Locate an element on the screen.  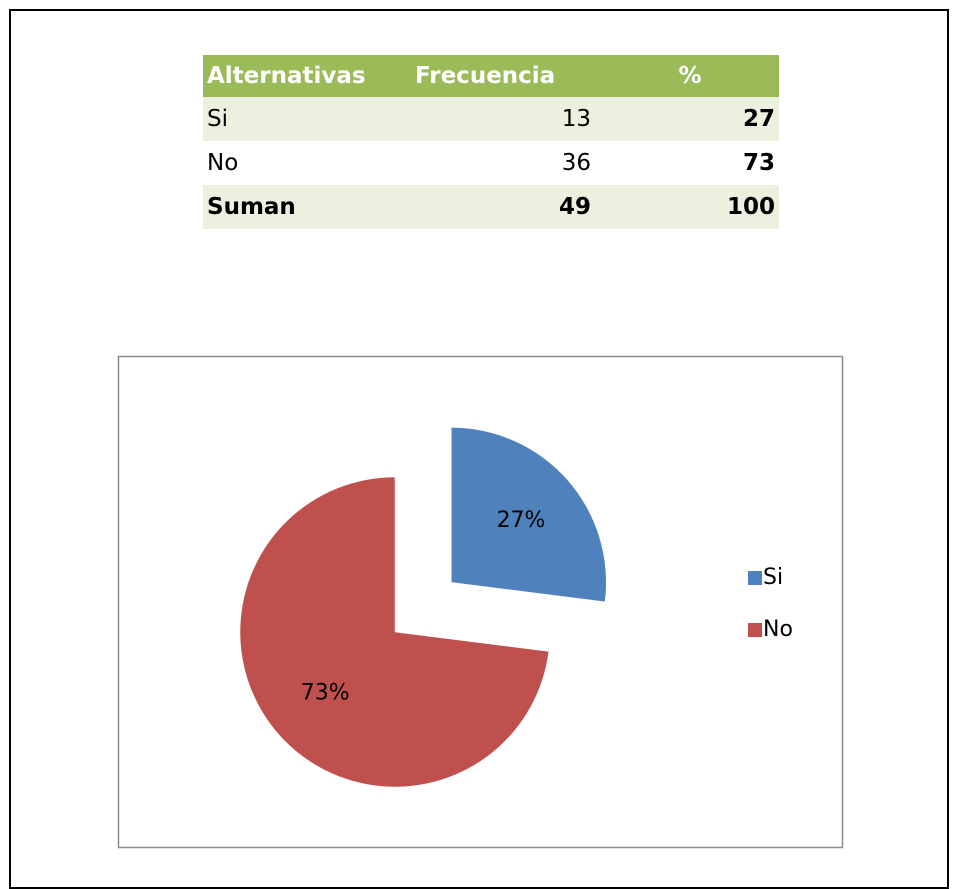
header-cell: % is located at coordinates (690, 76).